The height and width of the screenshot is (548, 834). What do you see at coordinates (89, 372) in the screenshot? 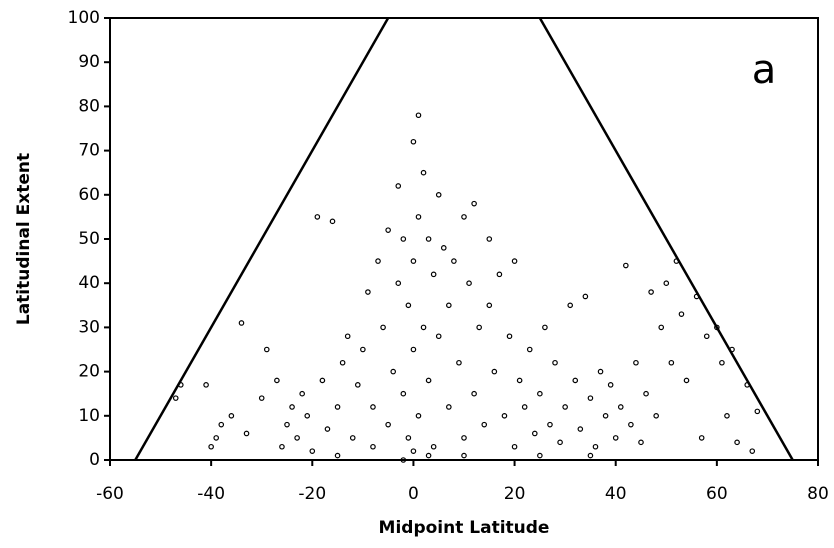
I see `y-tick-label: 20` at bounding box center [89, 372].